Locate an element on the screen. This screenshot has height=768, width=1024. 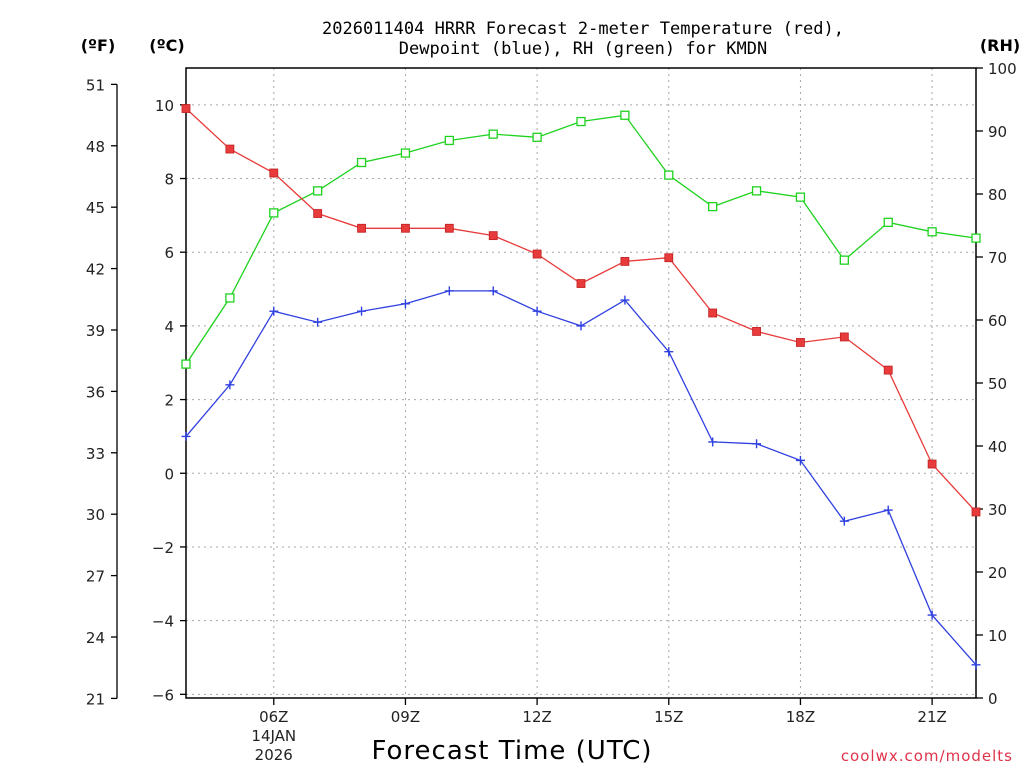
fahrenheit-tick-label: 51 is located at coordinates (95, 85).